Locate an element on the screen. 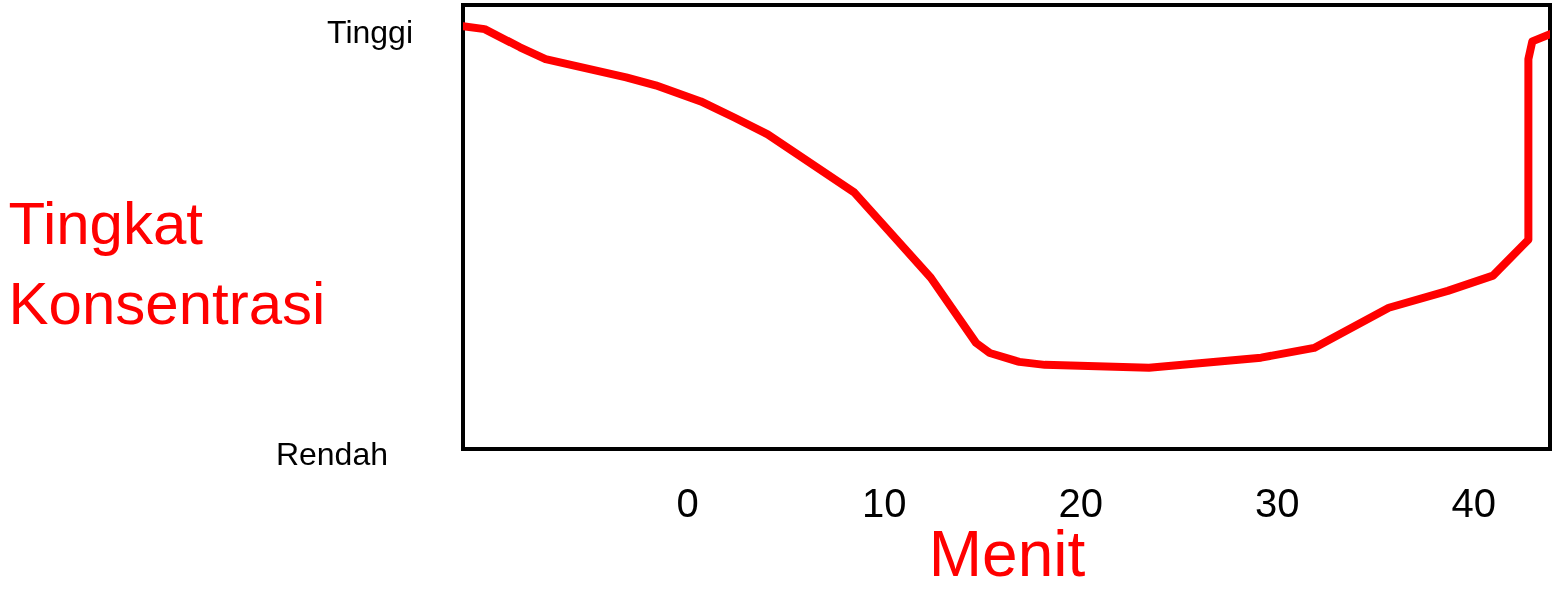 This screenshot has width=1552, height=600. text: Rendah is located at coordinates (331, 454).